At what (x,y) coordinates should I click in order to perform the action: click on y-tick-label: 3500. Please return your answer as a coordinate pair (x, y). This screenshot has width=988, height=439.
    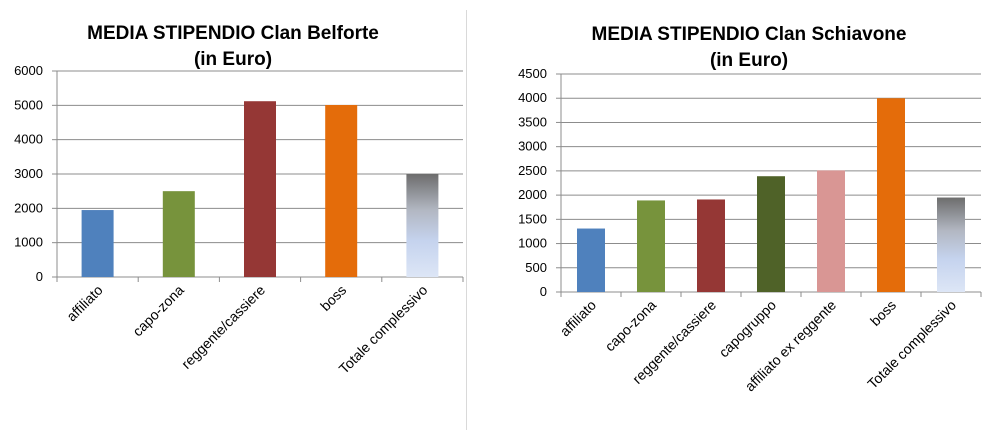
    Looking at the image, I should click on (532, 121).